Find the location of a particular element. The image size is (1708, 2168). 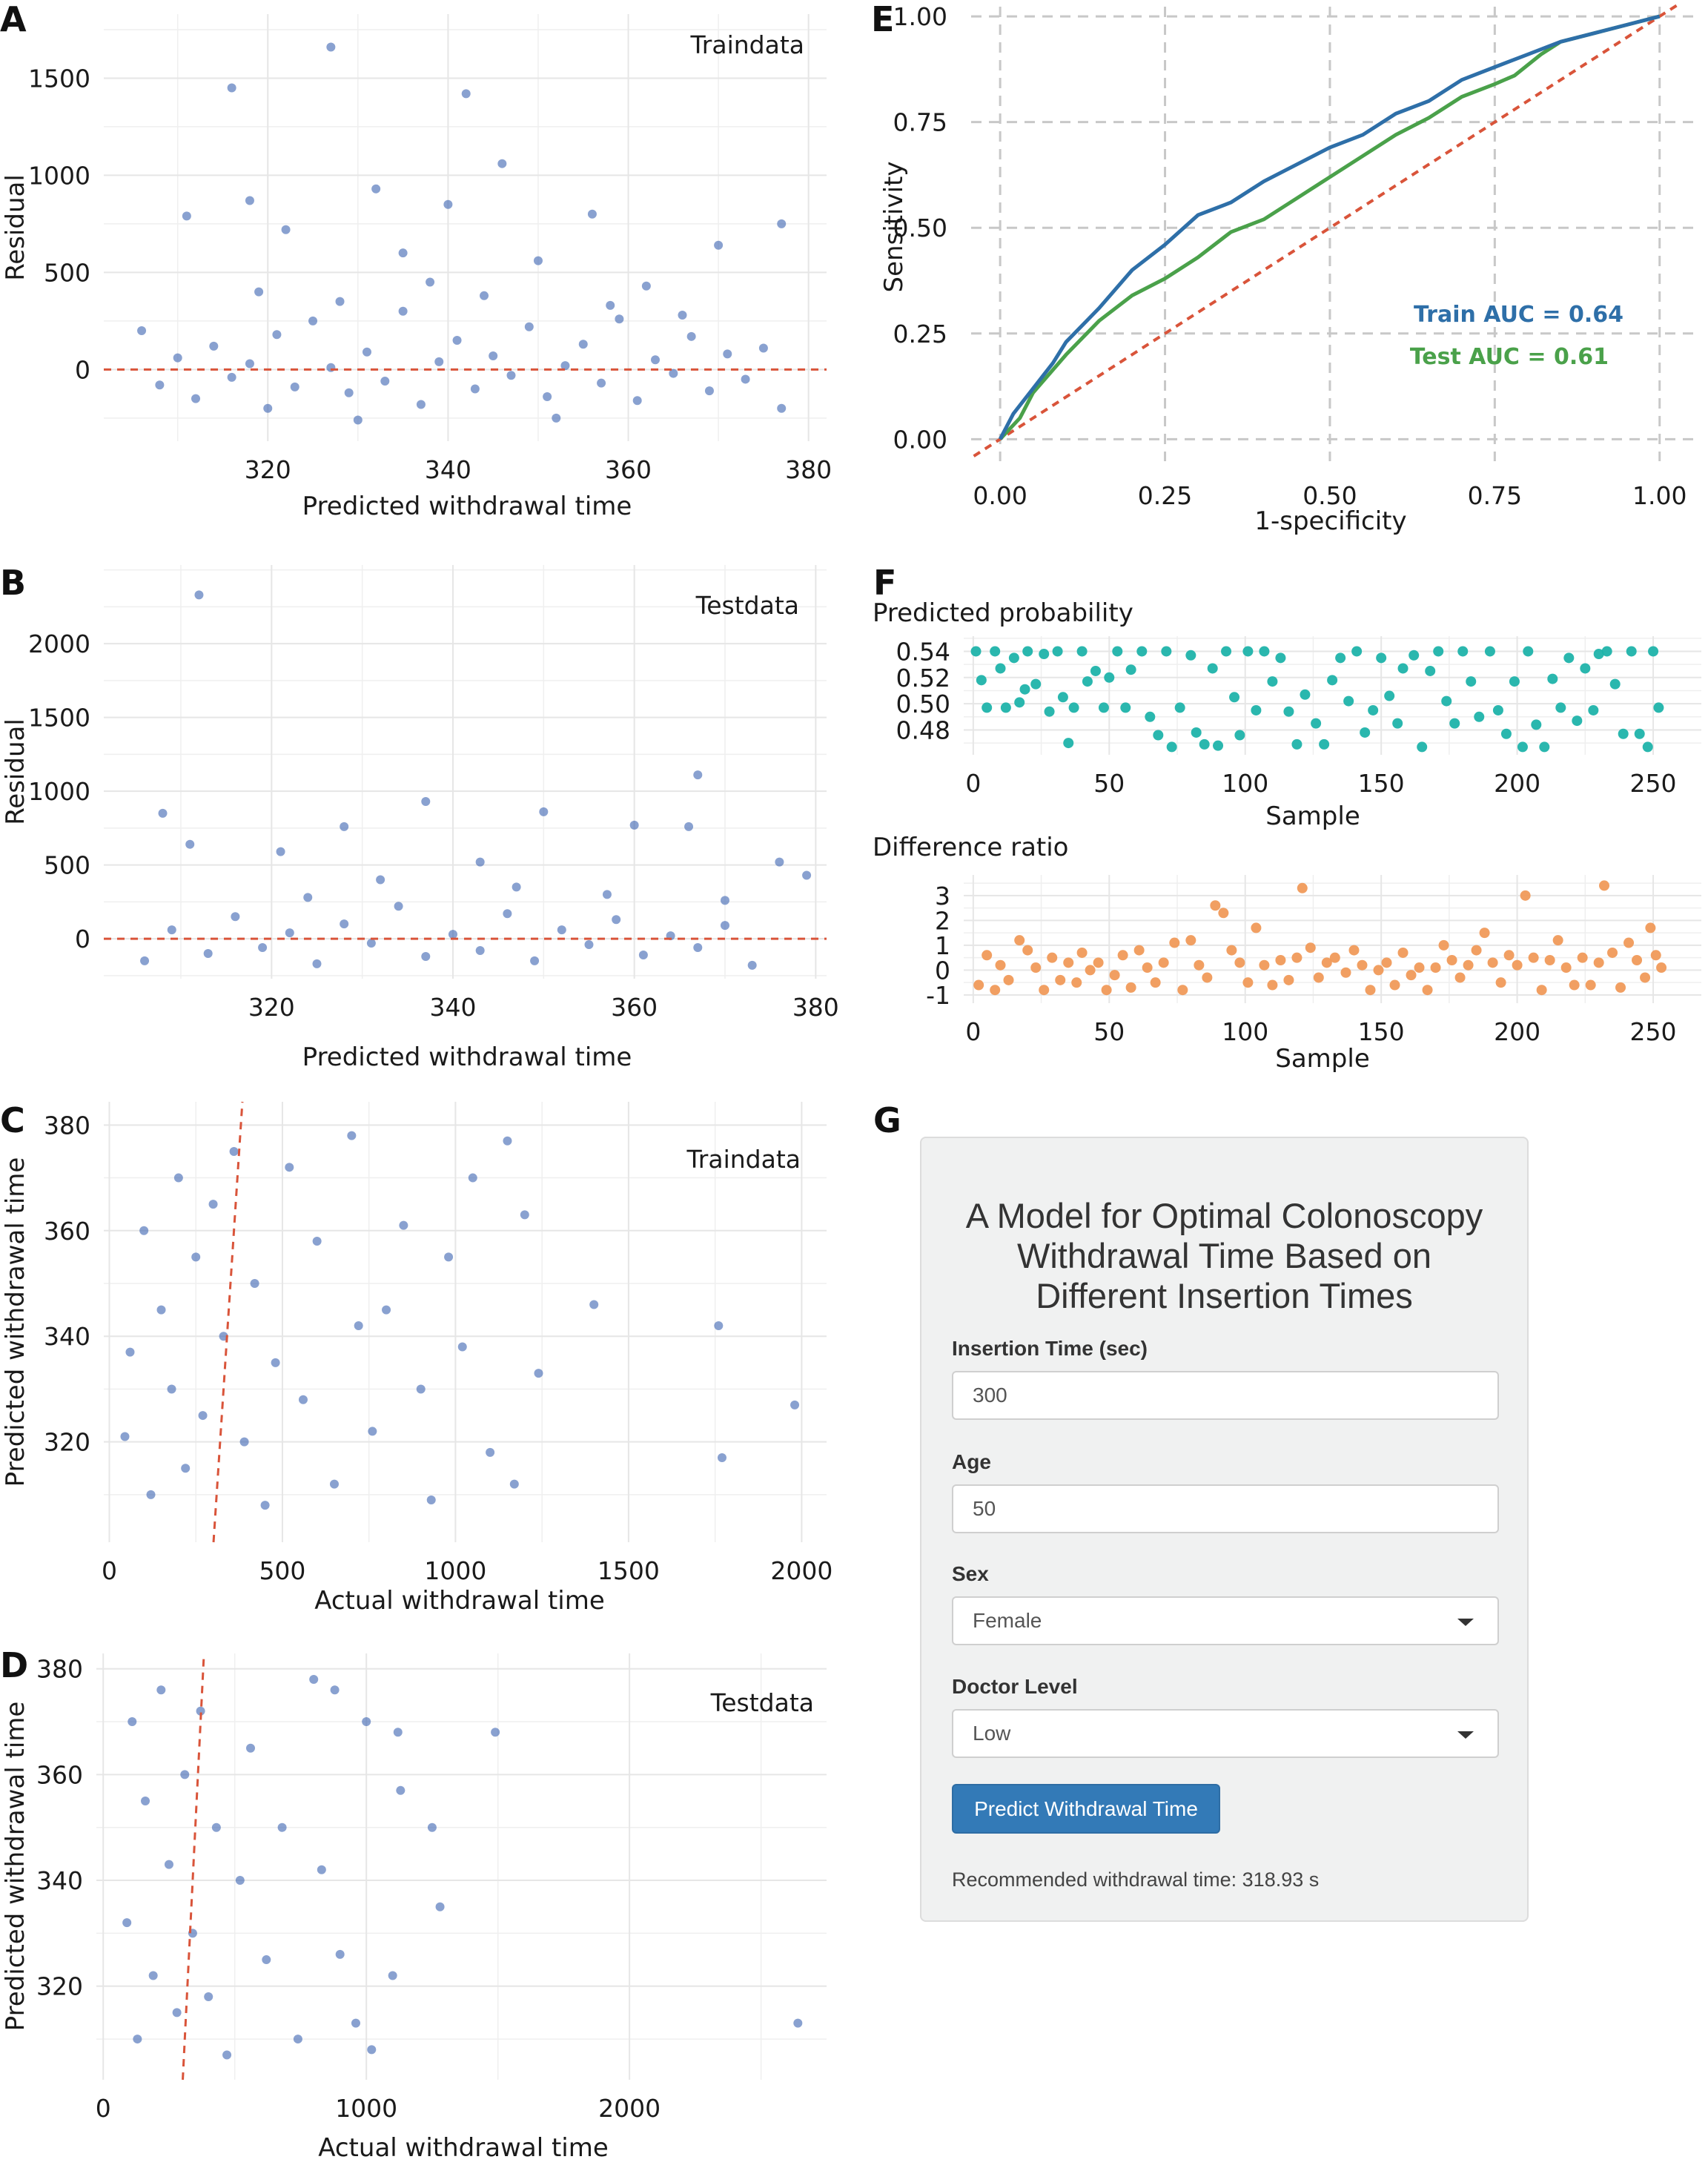

doctor-level-select: Low is located at coordinates (1225, 1734).